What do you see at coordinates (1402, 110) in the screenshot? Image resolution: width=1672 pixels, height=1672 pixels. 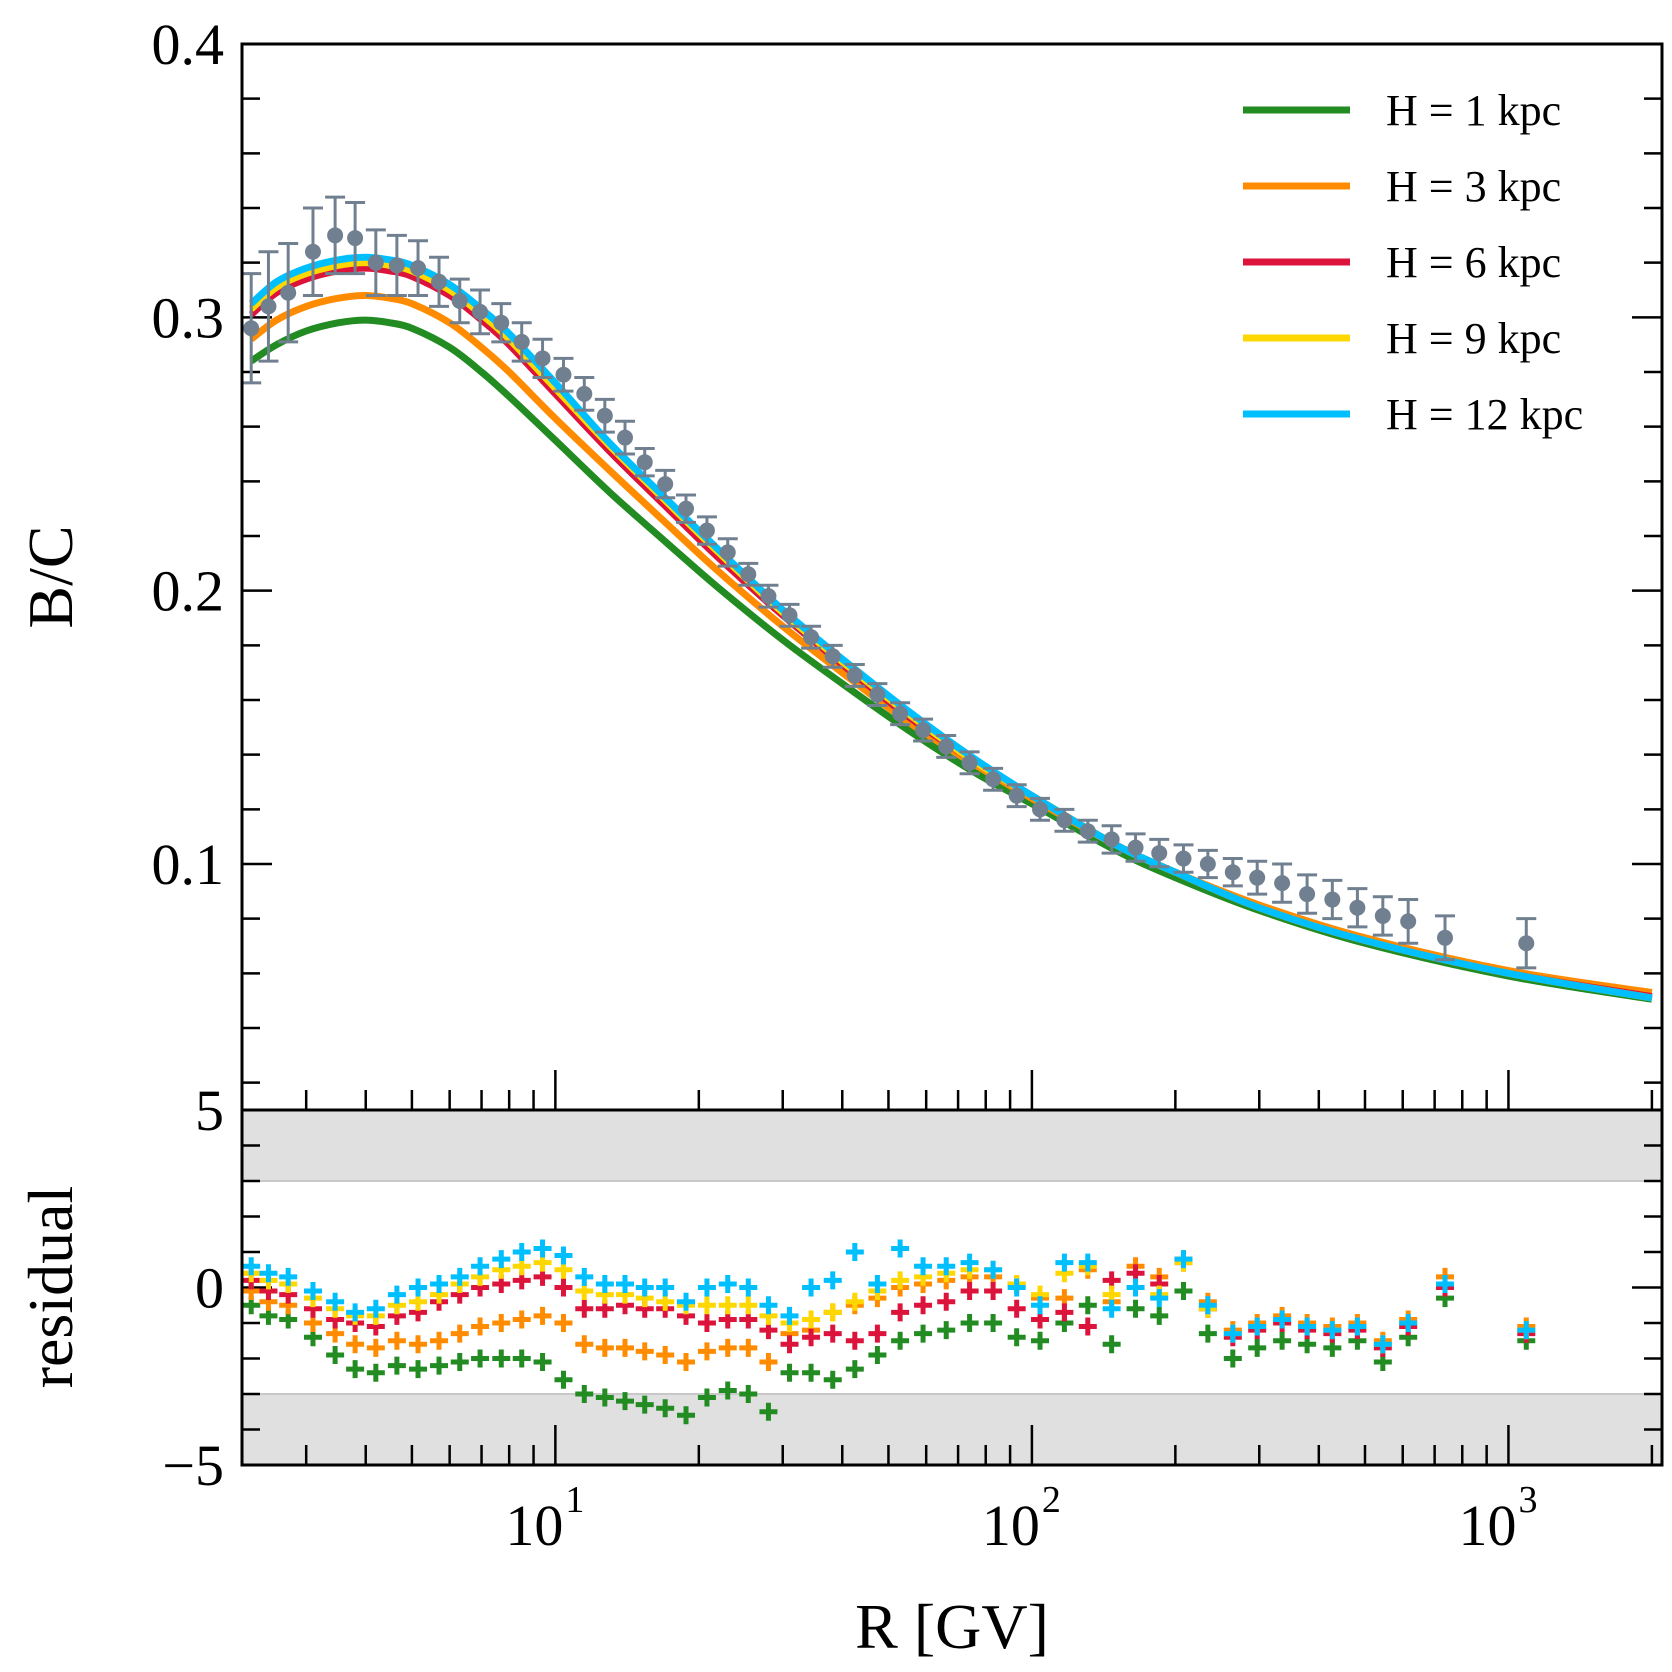 I see `legend-entry: H = 1 kpc` at bounding box center [1402, 110].